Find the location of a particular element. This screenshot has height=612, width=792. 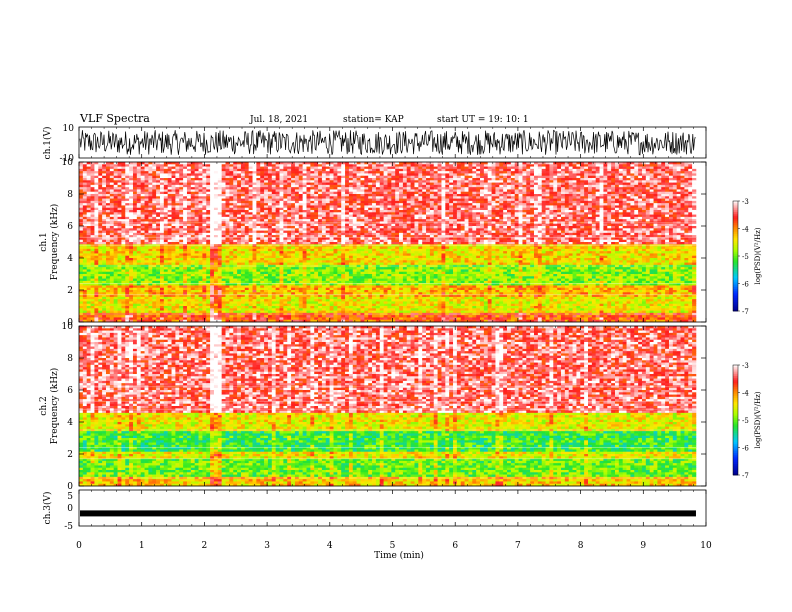

x-tick-label: 9 is located at coordinates (643, 546).